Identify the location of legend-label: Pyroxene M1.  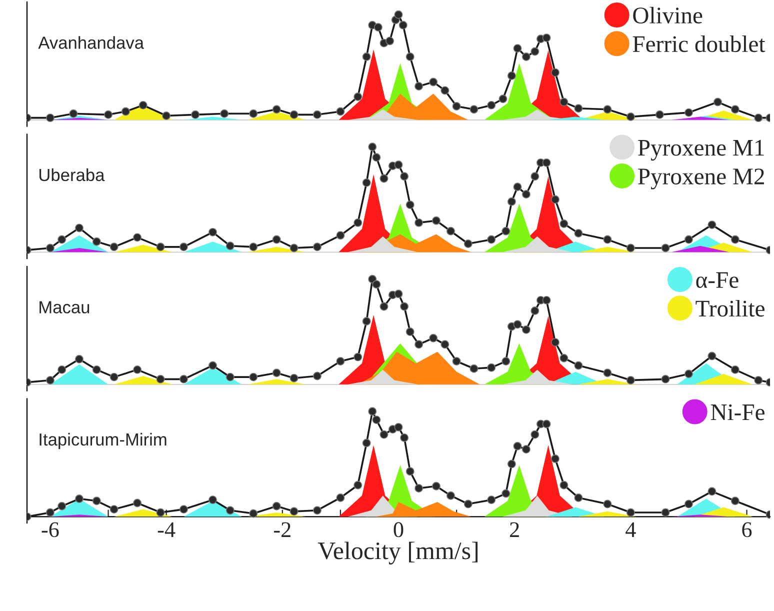
(701, 150).